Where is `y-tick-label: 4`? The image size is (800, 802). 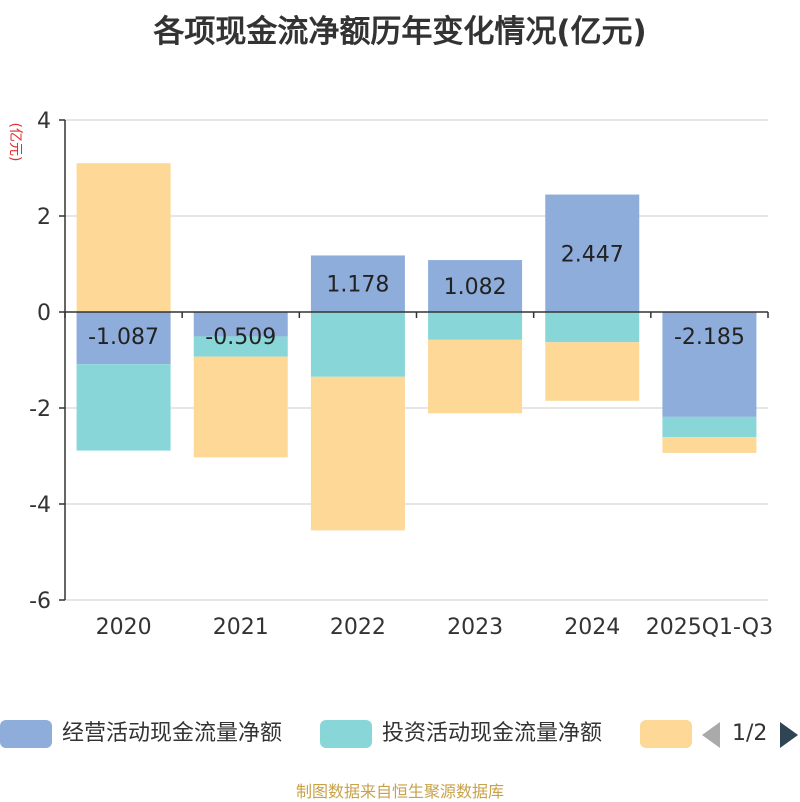
y-tick-label: 4 is located at coordinates (44, 121).